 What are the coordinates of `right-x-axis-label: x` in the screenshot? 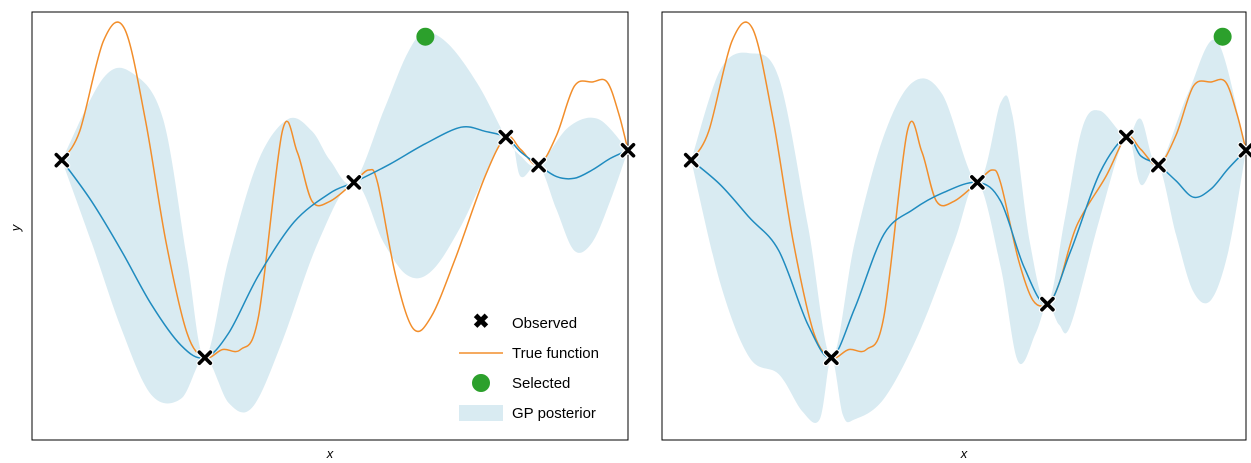 It's located at (964, 453).